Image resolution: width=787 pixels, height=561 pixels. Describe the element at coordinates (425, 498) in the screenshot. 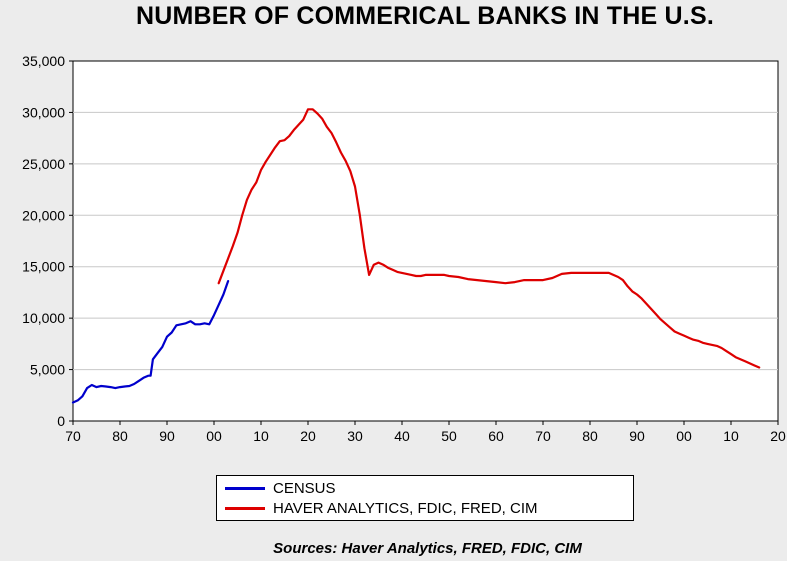

I see `legend: CENSUS HAVER ANALYTICS, FDIC, FRED, CIM` at that location.